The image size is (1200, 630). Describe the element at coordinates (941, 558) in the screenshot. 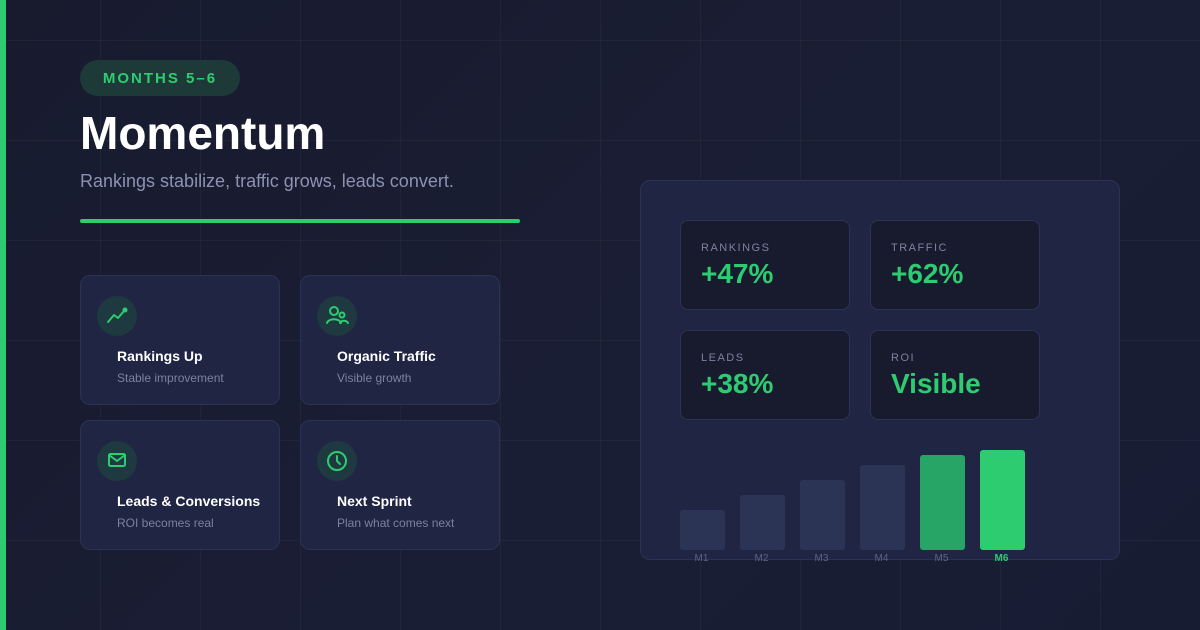

I see `bar-label-m5: M5` at that location.